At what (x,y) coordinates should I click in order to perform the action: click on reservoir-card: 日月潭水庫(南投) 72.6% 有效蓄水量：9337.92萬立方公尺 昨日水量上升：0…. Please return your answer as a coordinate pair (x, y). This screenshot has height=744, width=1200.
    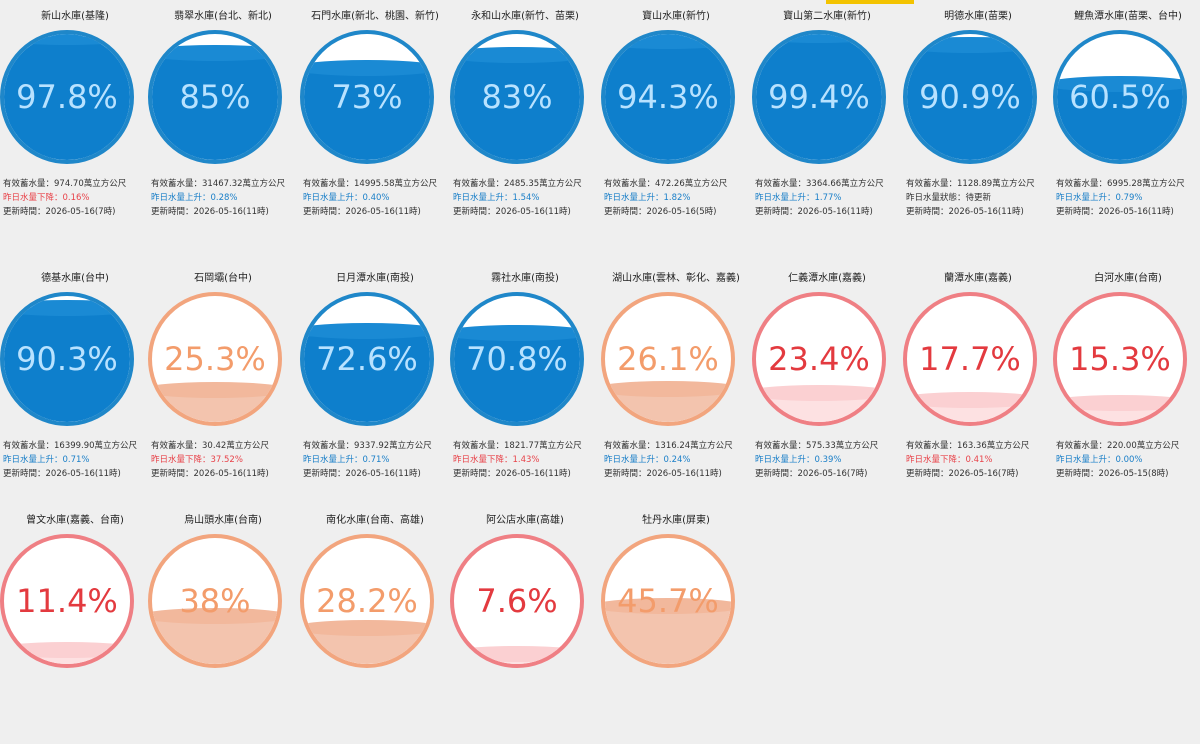
    Looking at the image, I should click on (375, 382).